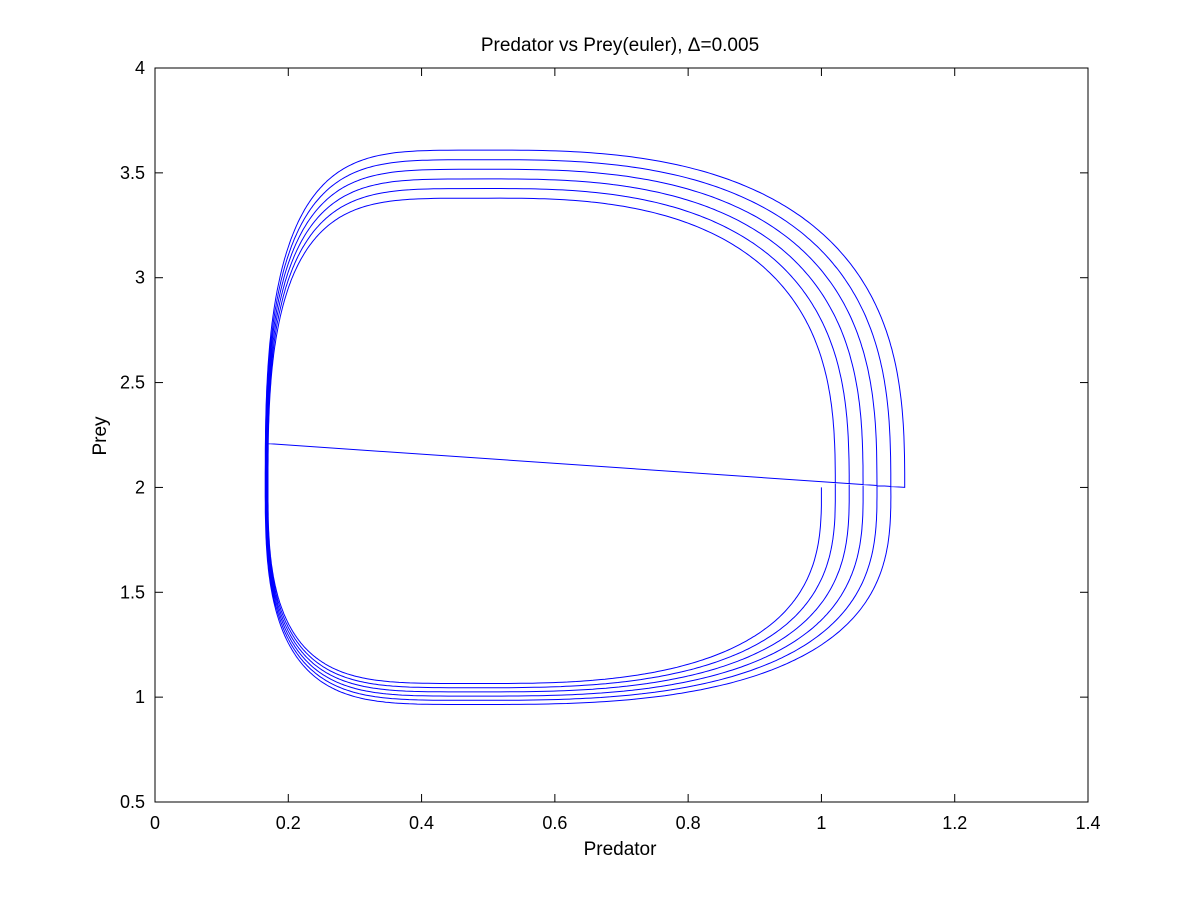  Describe the element at coordinates (554, 823) in the screenshot. I see `x-tick-label: 0.6` at that location.